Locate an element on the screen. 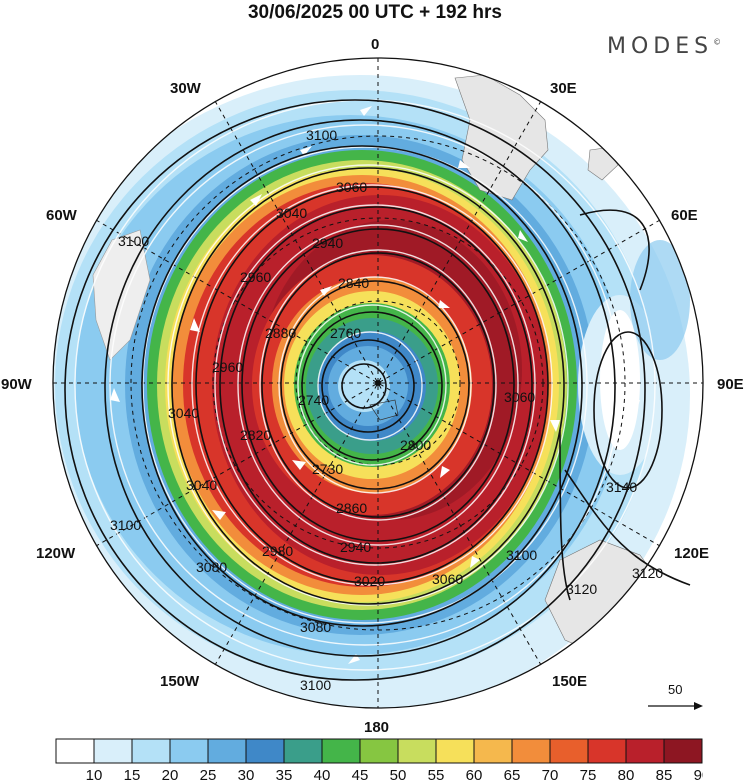 The height and width of the screenshot is (782, 750). colorbar-tick-label: 55 is located at coordinates (436, 774).